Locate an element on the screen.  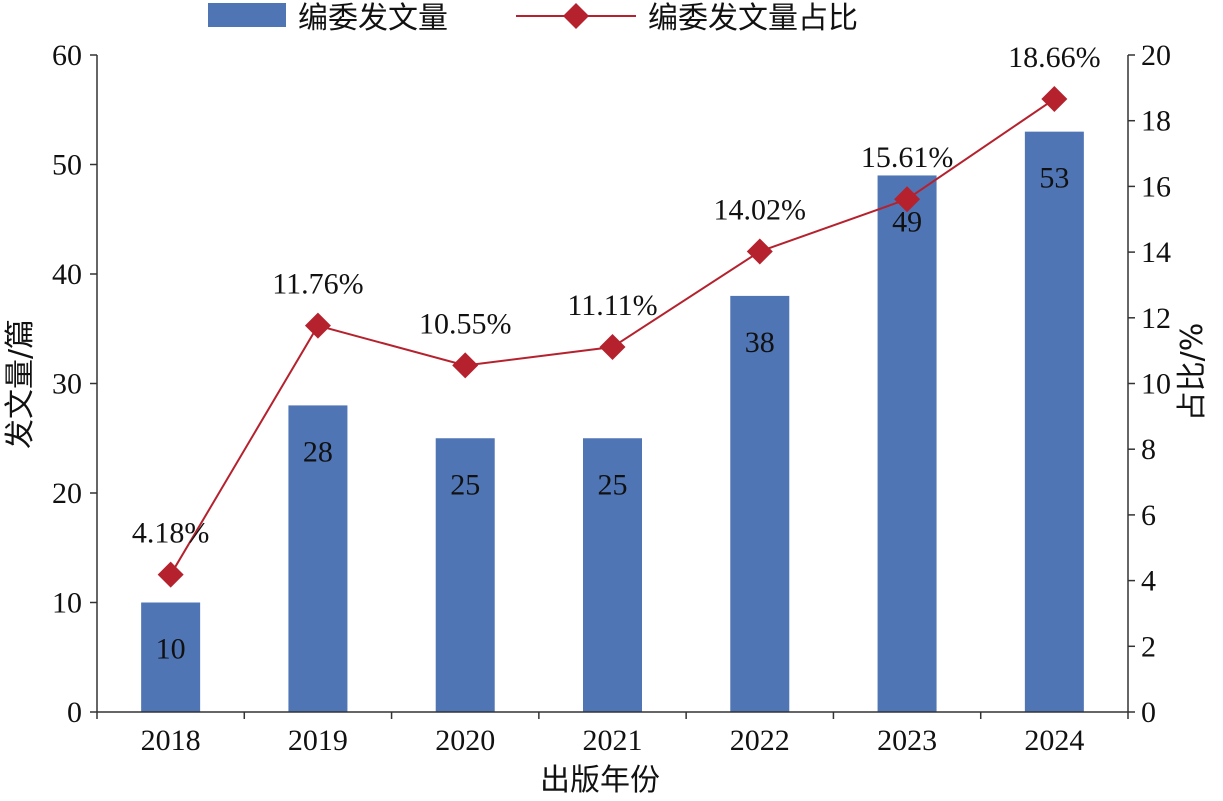
y2-tick-label-16: 16 is located at coordinates (1156, 186).